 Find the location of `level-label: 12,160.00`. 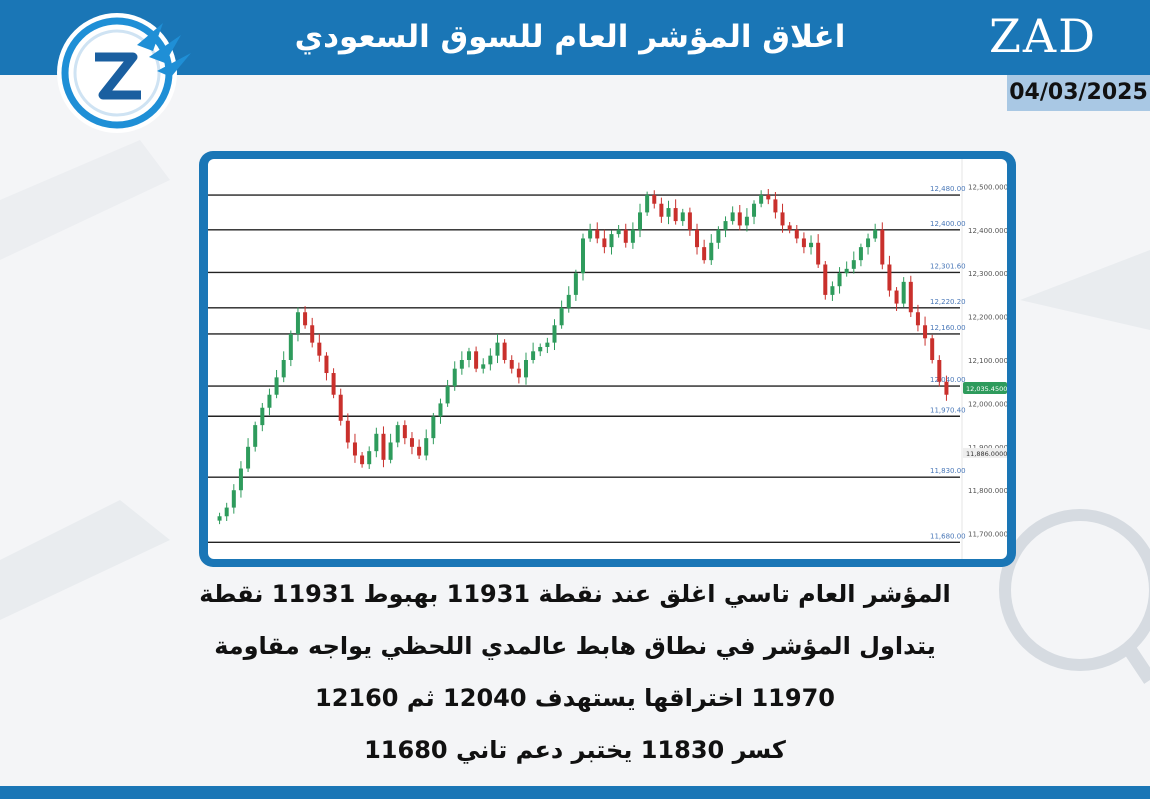

level-label: 12,160.00 is located at coordinates (948, 328).